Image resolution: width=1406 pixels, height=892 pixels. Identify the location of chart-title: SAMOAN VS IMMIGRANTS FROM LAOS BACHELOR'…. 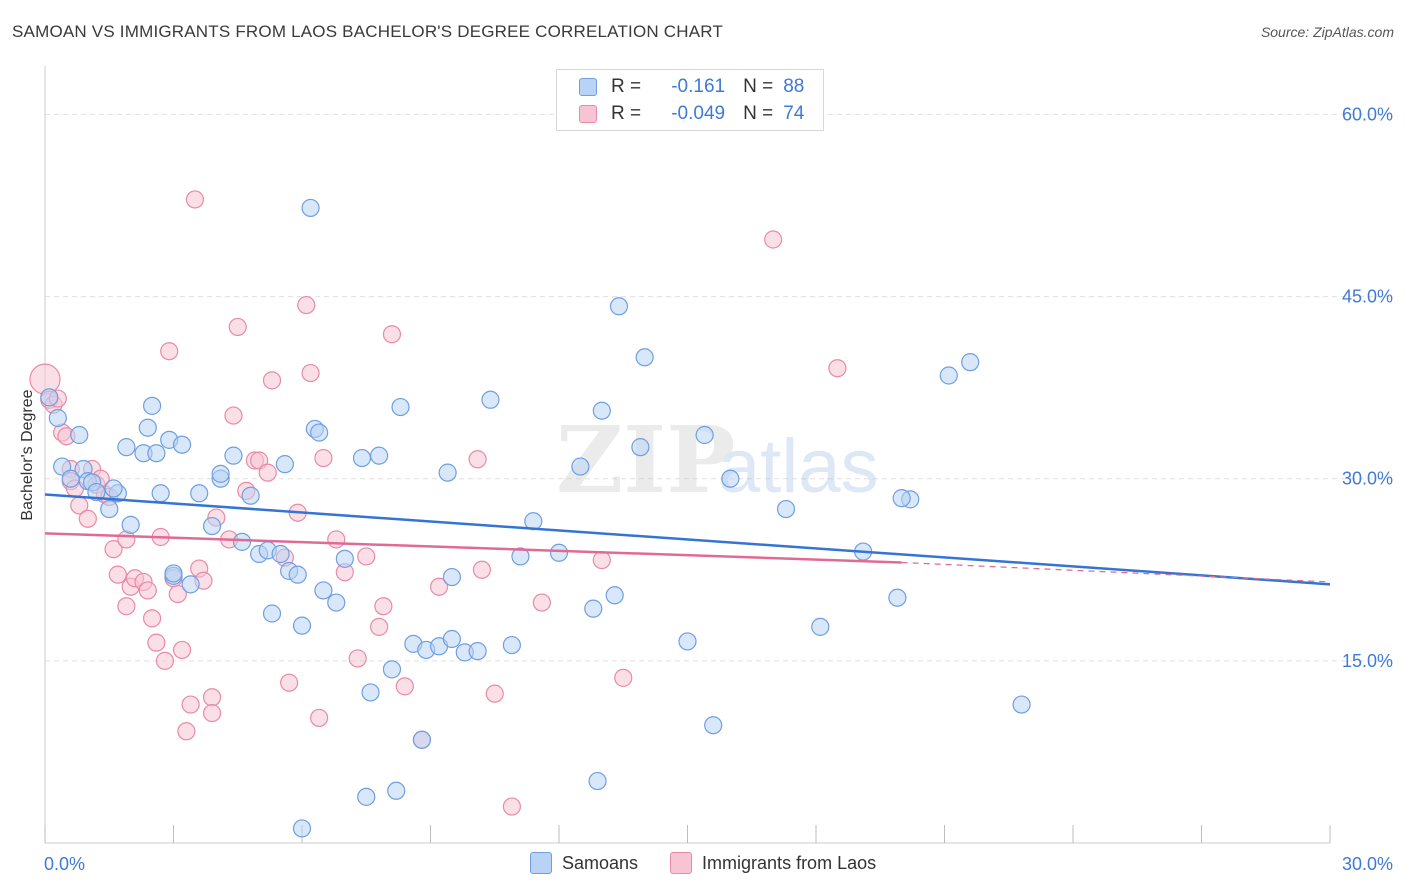
(368, 31).